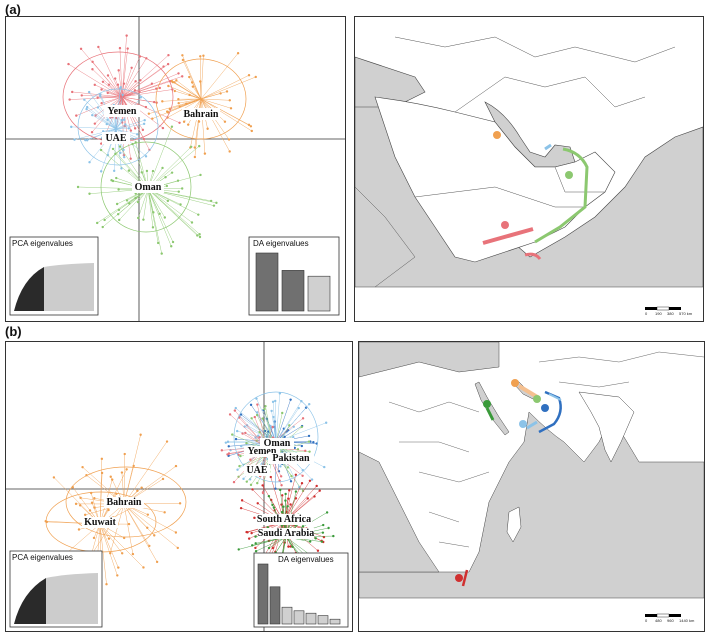 This screenshot has height=632, width=709. I want to click on label-pakistan-b: Pakistan, so click(291, 458).